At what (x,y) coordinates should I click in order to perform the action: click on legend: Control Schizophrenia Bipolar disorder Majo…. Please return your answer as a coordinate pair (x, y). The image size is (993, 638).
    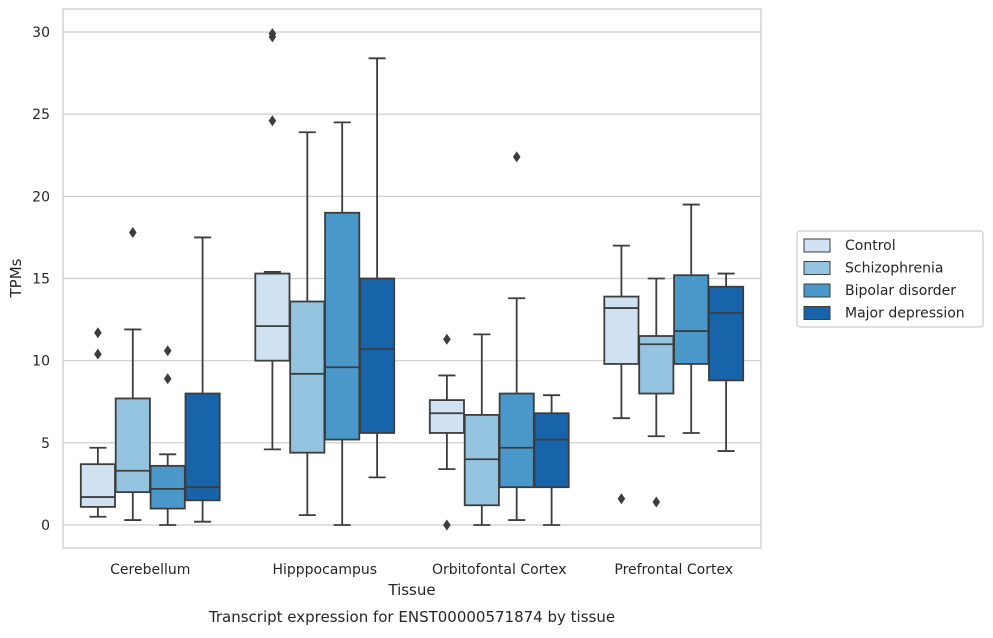
    Looking at the image, I should click on (890, 279).